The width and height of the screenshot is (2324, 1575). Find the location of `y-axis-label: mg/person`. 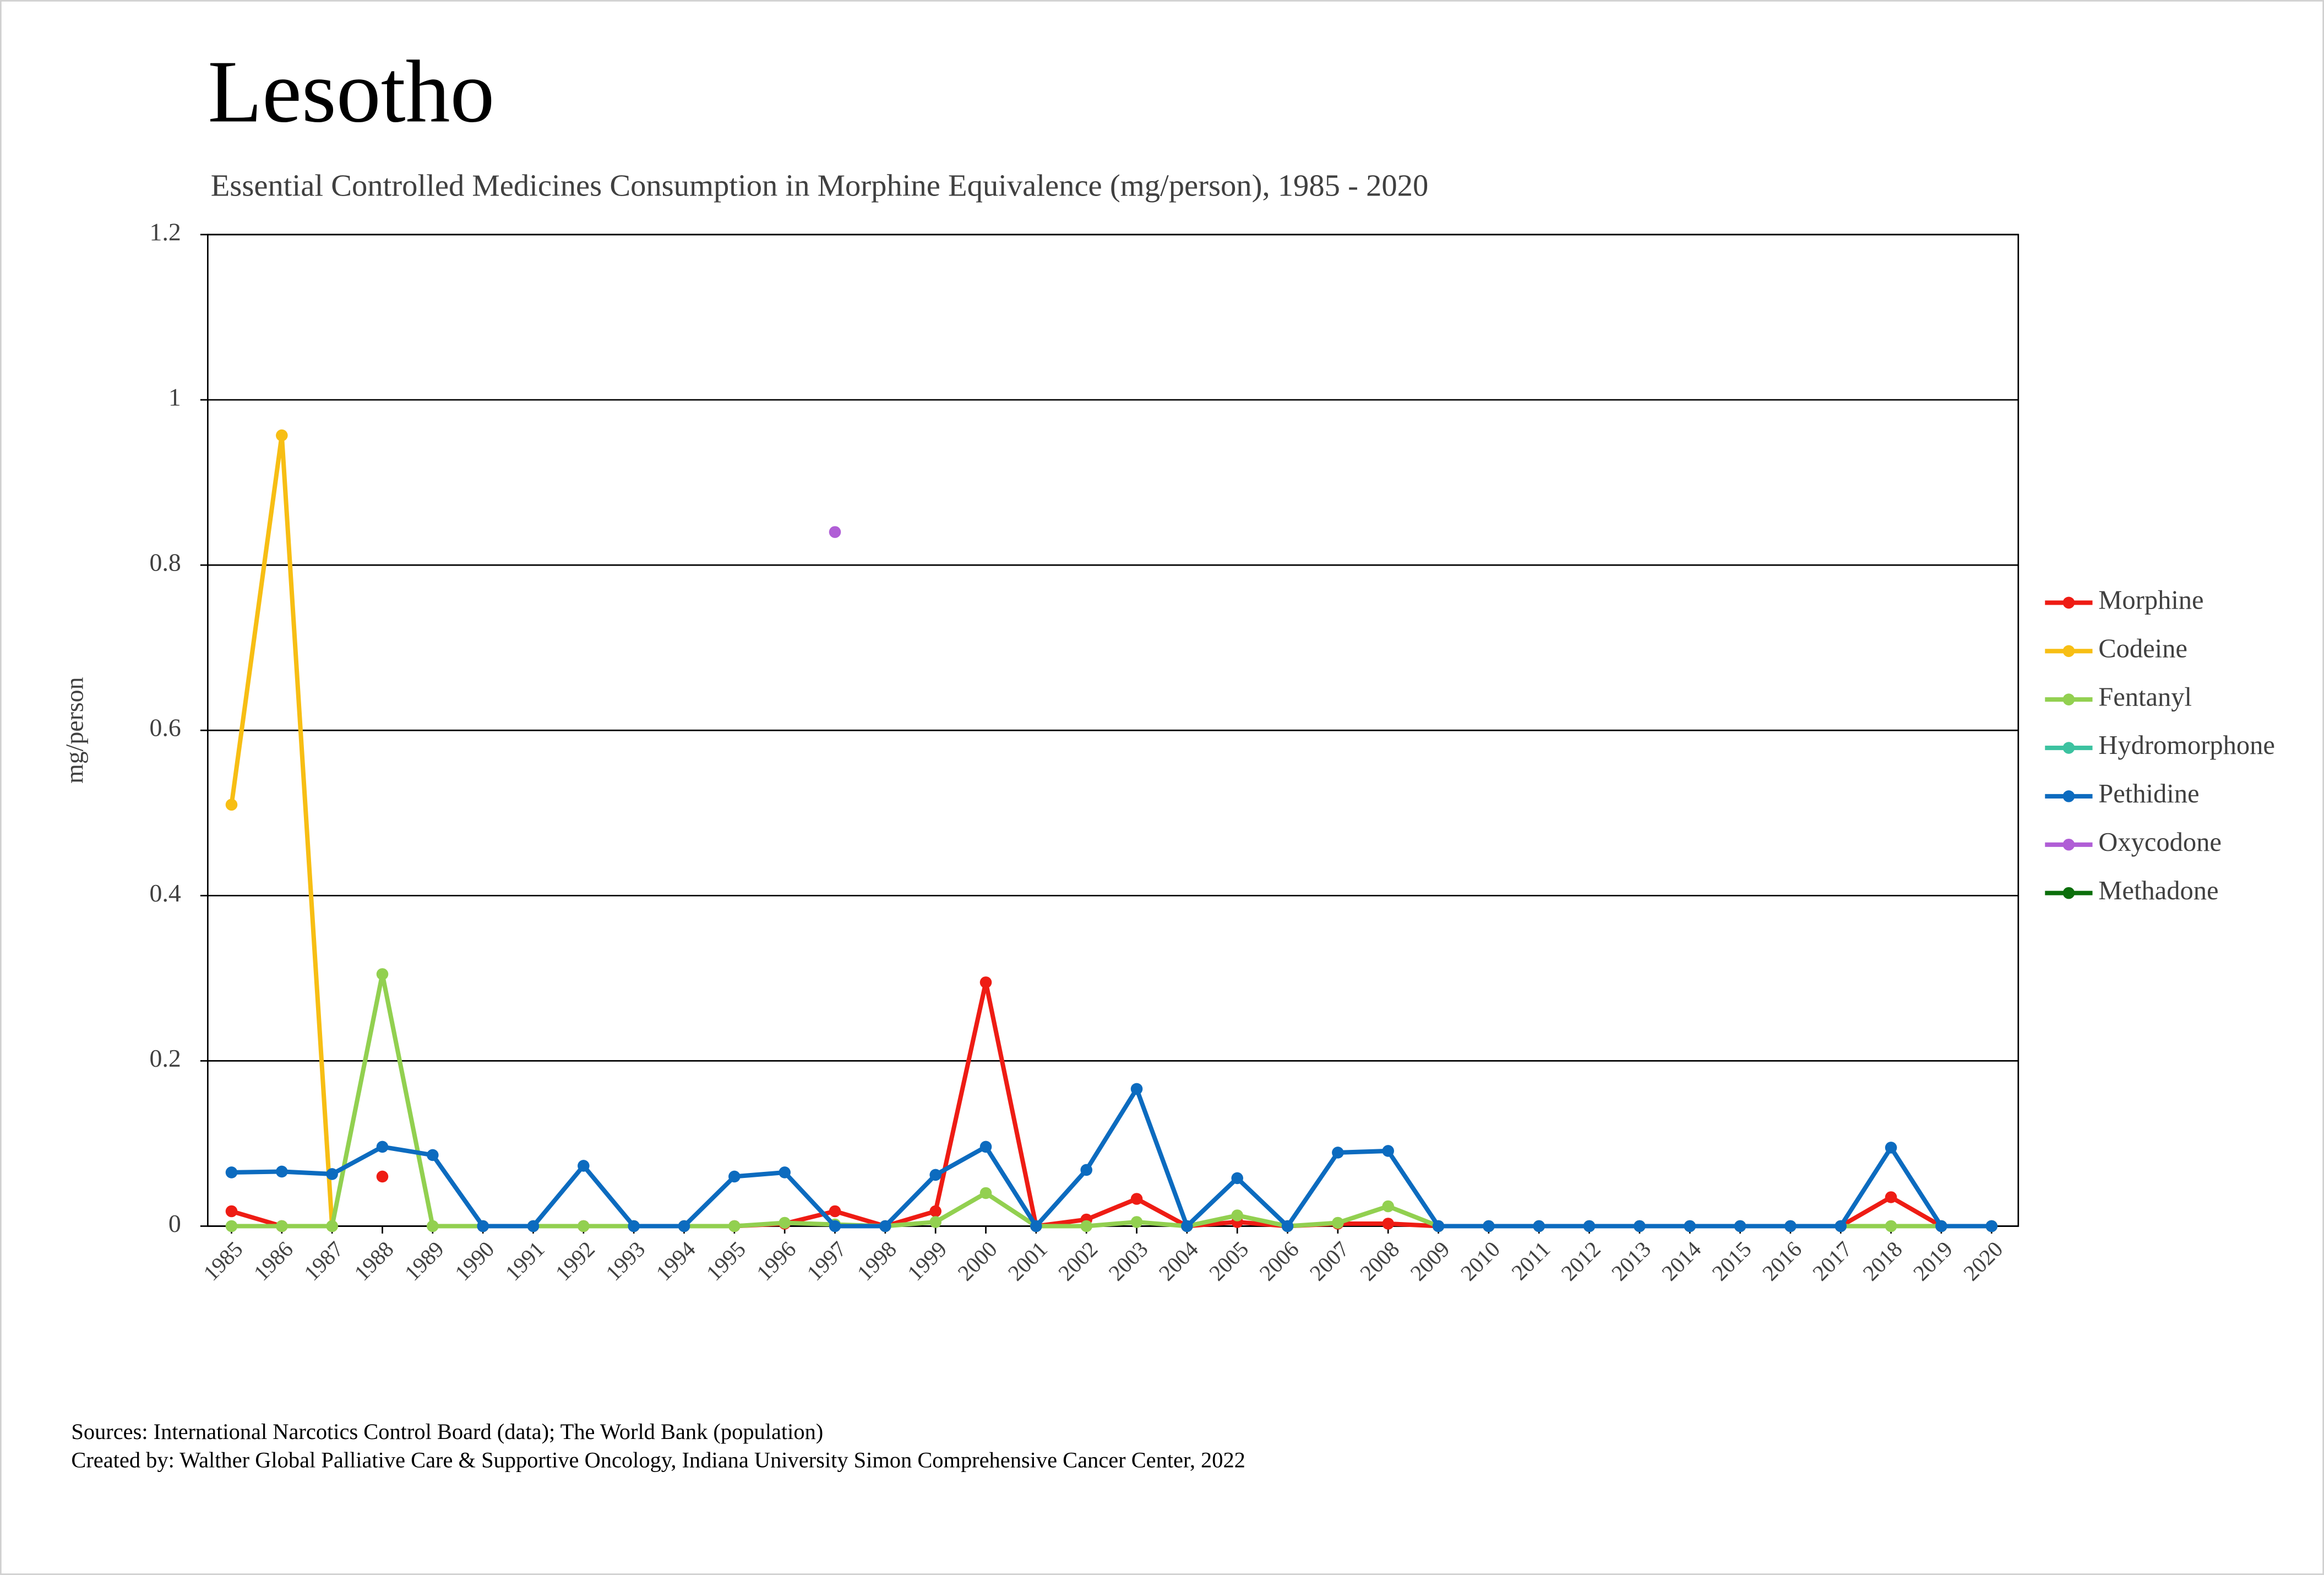

y-axis-label: mg/person is located at coordinates (75, 730).